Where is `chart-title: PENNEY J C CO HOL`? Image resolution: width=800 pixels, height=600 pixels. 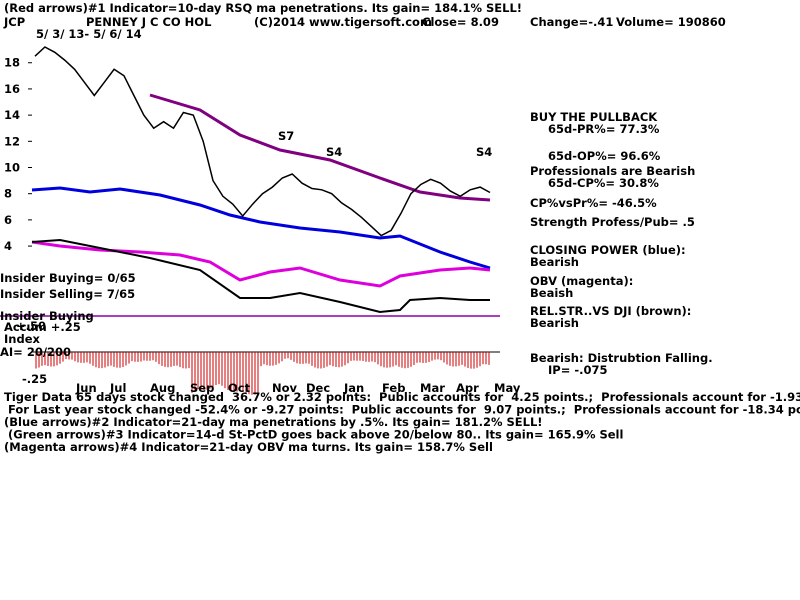
chart-title: PENNEY J C CO HOL is located at coordinates (149, 22).